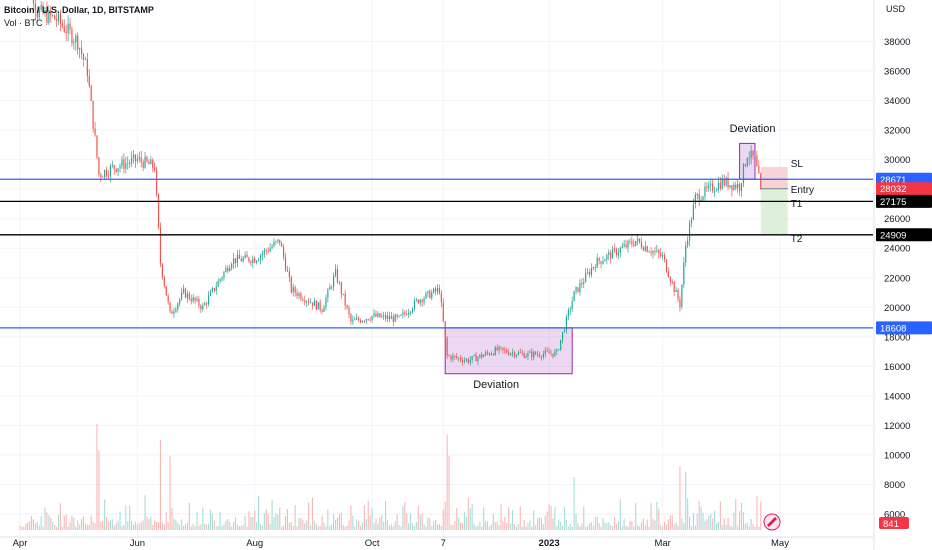 The width and height of the screenshot is (932, 550). I want to click on price-tag-current-bg, so click(904, 189).